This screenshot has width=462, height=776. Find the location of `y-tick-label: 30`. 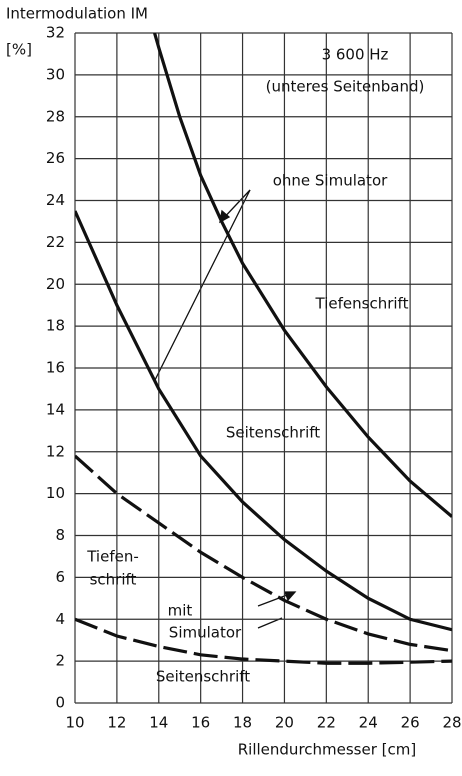

y-tick-label: 30 is located at coordinates (55, 74).